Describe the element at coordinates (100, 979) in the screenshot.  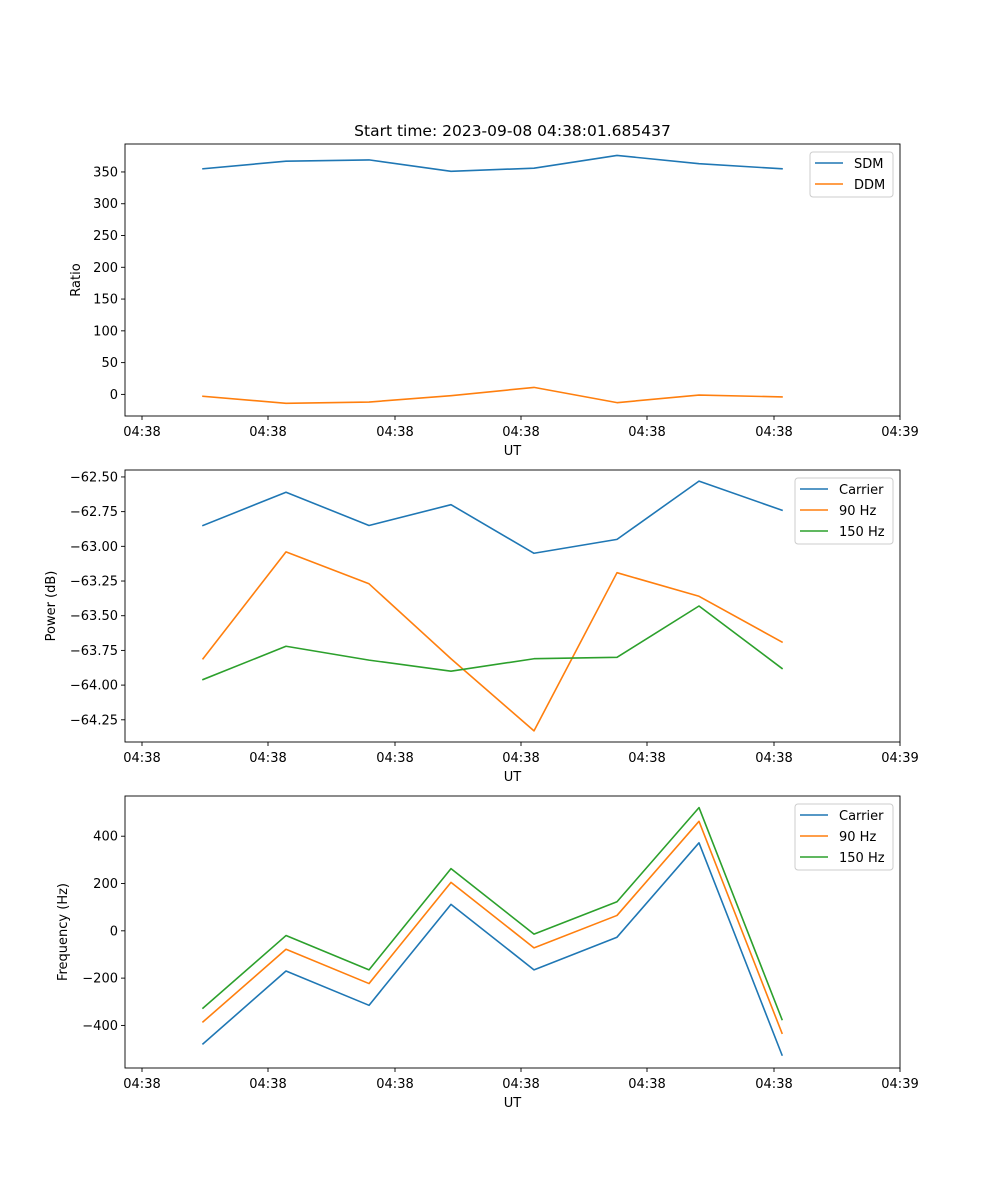
I see `y-tick-label: −200` at that location.